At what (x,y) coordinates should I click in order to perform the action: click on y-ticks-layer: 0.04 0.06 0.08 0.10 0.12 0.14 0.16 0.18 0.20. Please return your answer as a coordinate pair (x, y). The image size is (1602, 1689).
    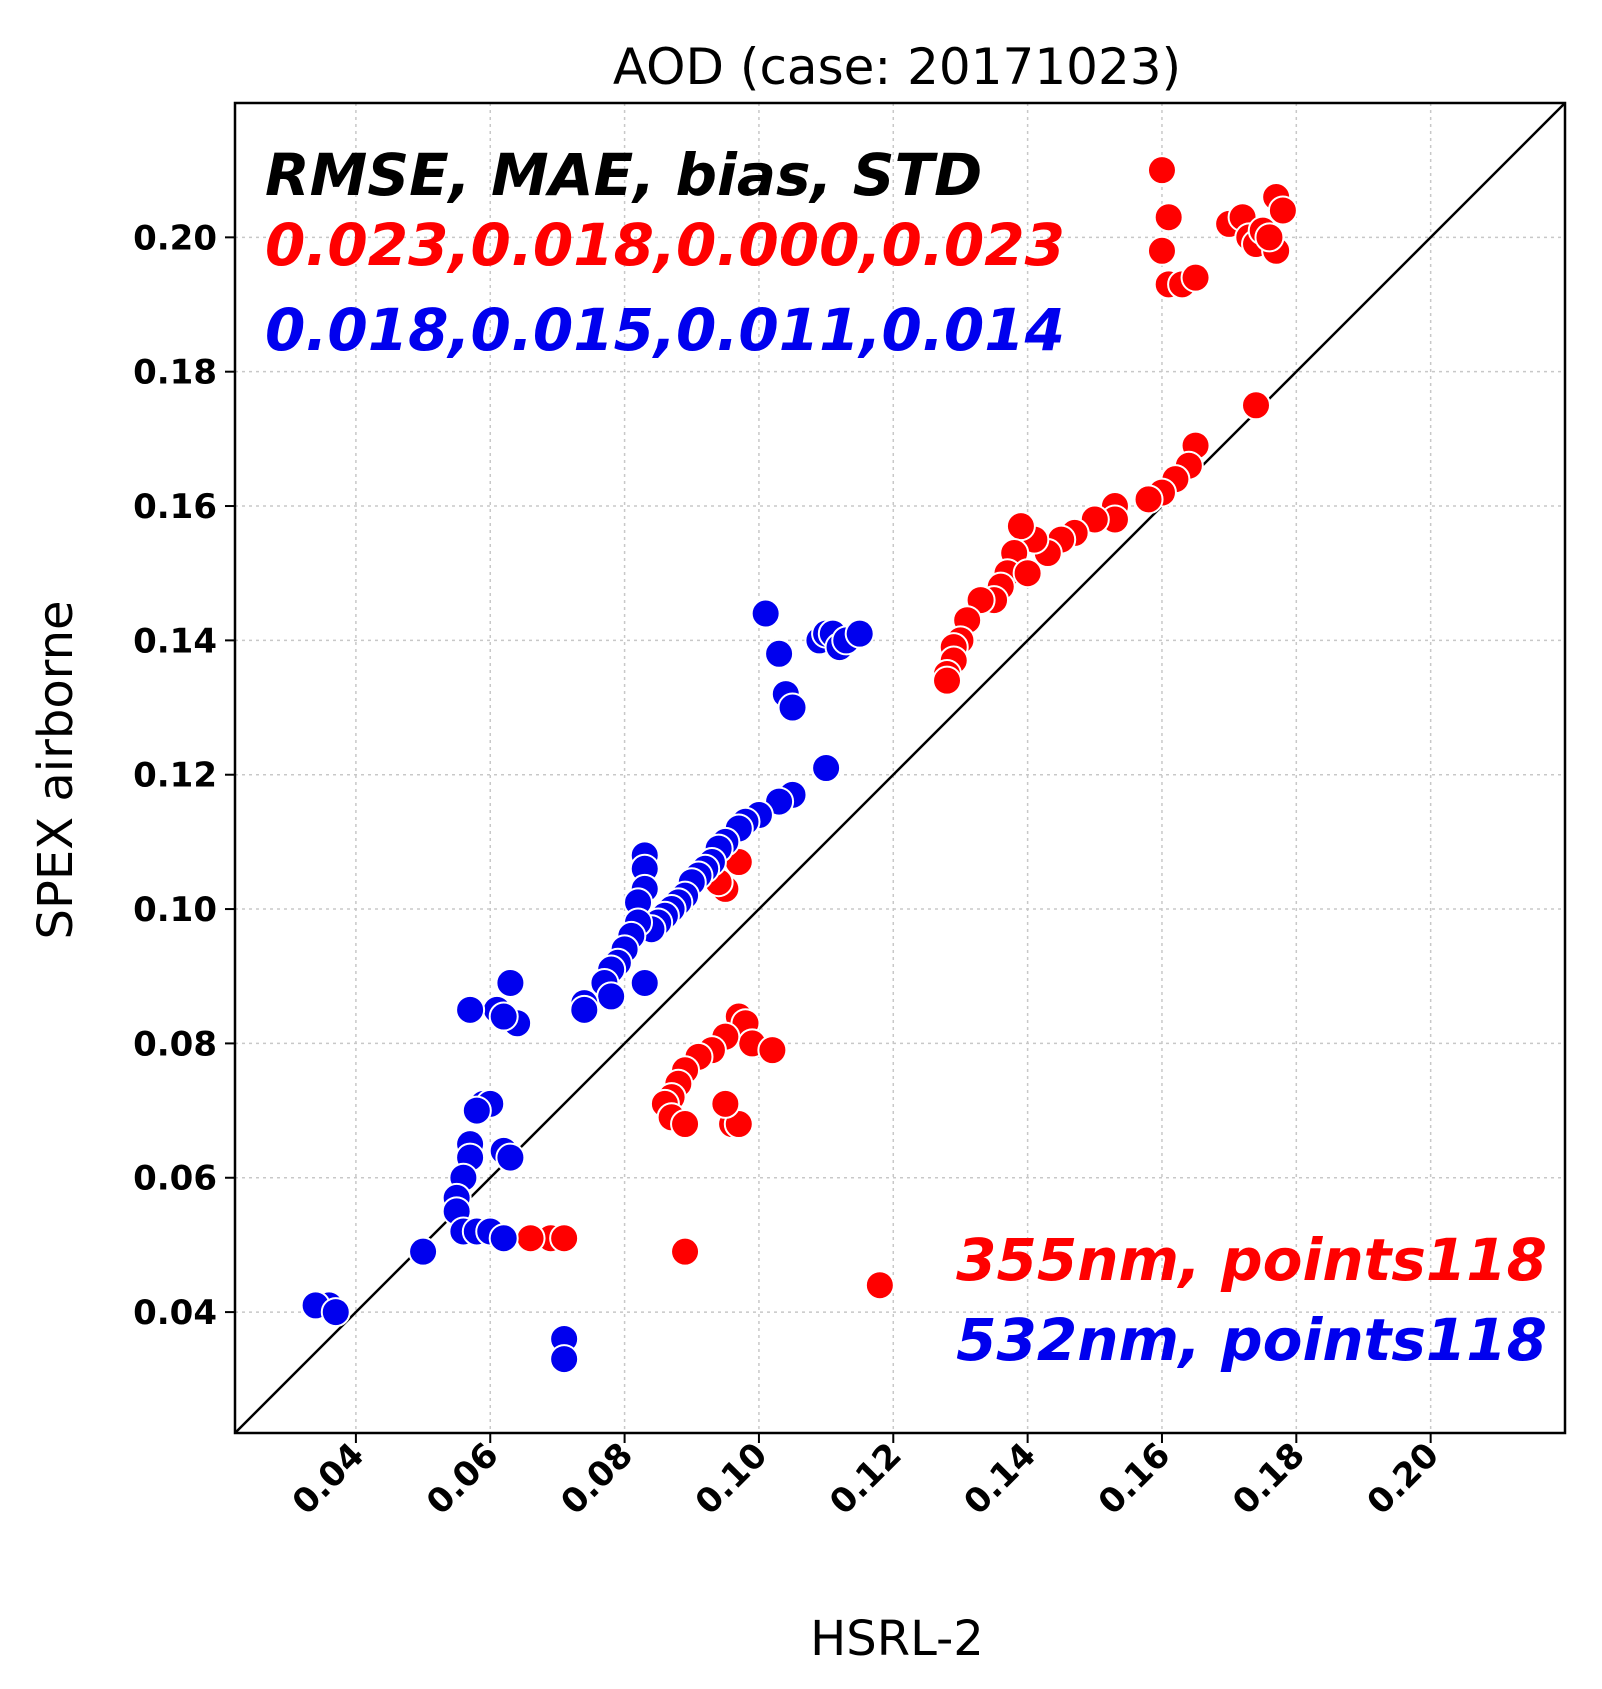
    Looking at the image, I should click on (184, 775).